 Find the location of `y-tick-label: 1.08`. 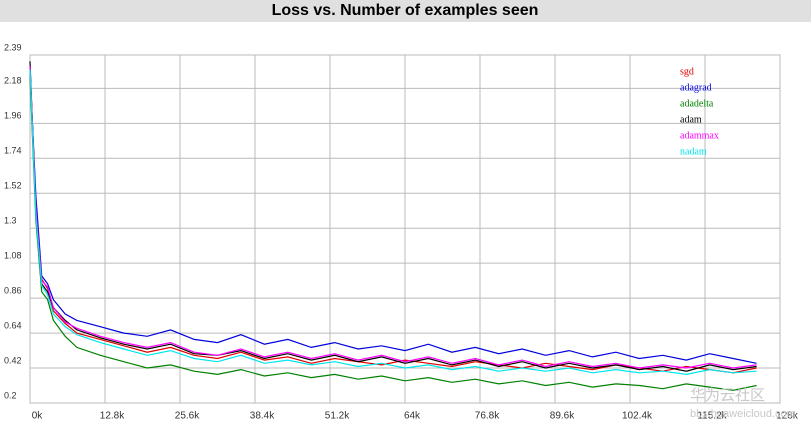

y-tick-label: 1.08 is located at coordinates (13, 256).